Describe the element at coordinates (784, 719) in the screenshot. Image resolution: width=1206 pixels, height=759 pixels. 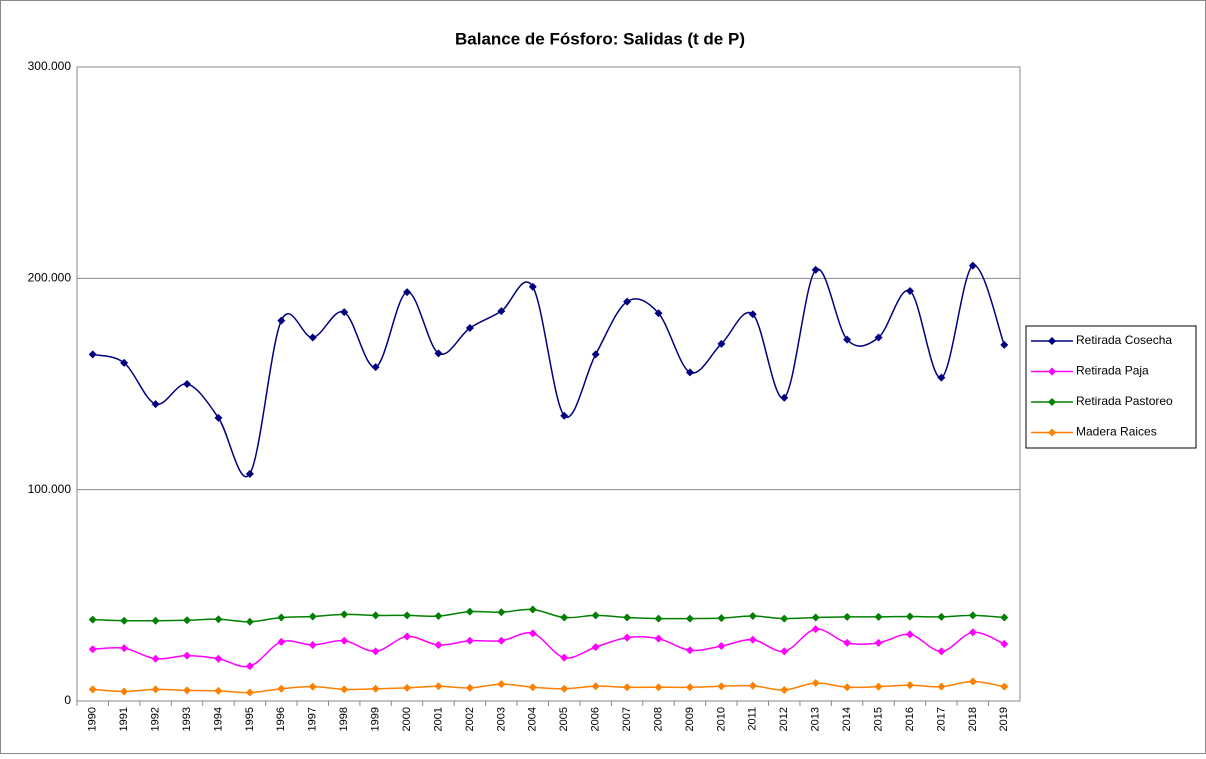
I see `x-tick-label: 2012` at that location.